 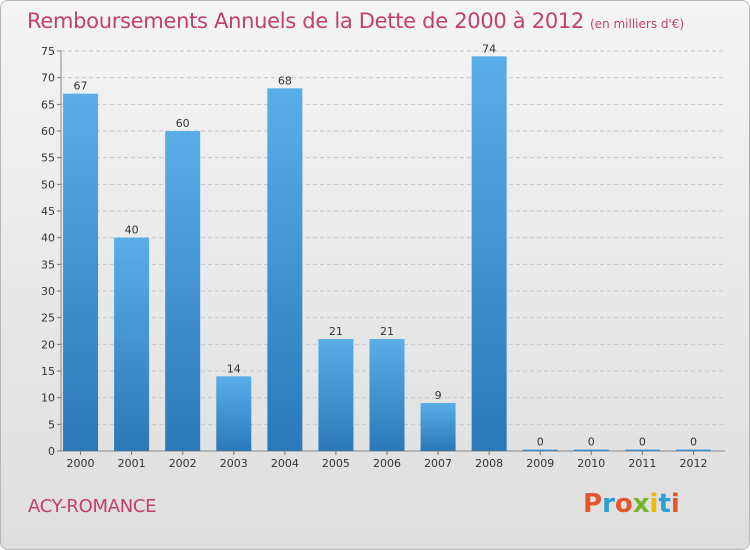 I want to click on y-tick-label: 10, so click(x=48, y=398).